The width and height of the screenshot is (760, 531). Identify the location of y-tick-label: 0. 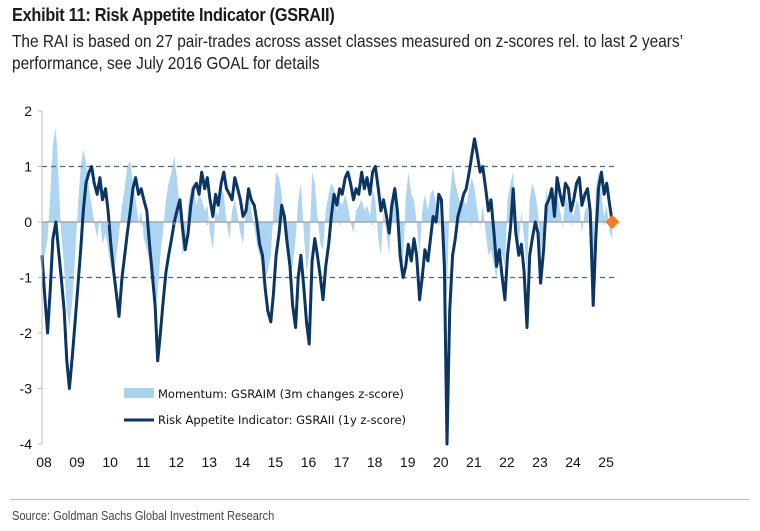
(28, 222).